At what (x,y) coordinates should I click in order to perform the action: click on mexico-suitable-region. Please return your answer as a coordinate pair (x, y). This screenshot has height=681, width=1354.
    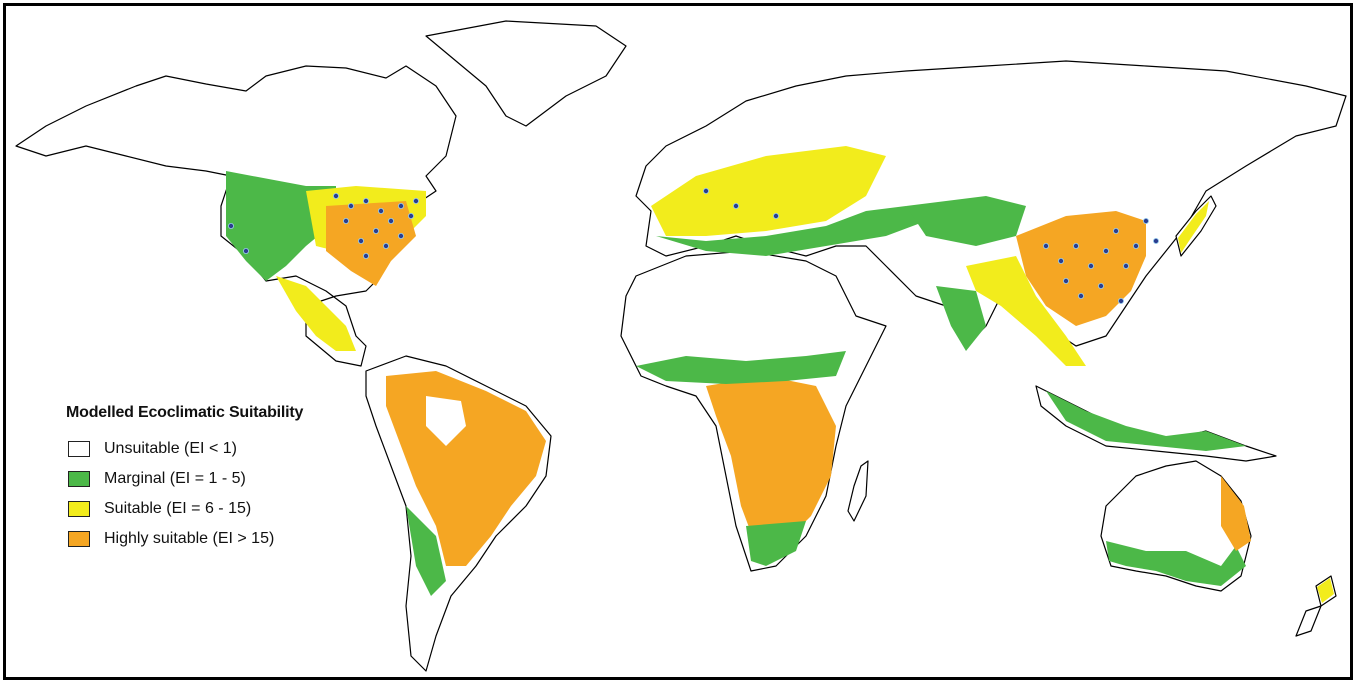
    Looking at the image, I should click on (316, 313).